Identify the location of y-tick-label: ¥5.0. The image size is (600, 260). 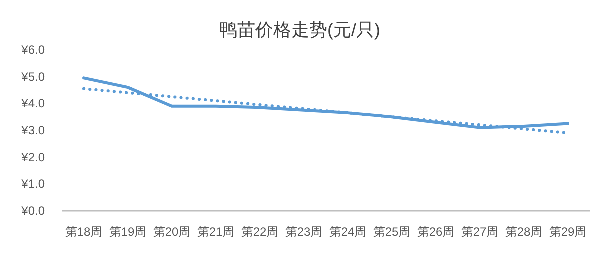
(33, 77).